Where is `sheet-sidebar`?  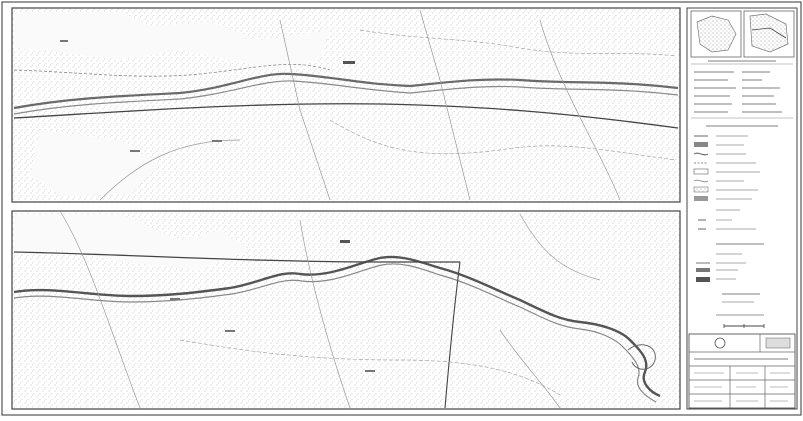 sheet-sidebar is located at coordinates (742, 208).